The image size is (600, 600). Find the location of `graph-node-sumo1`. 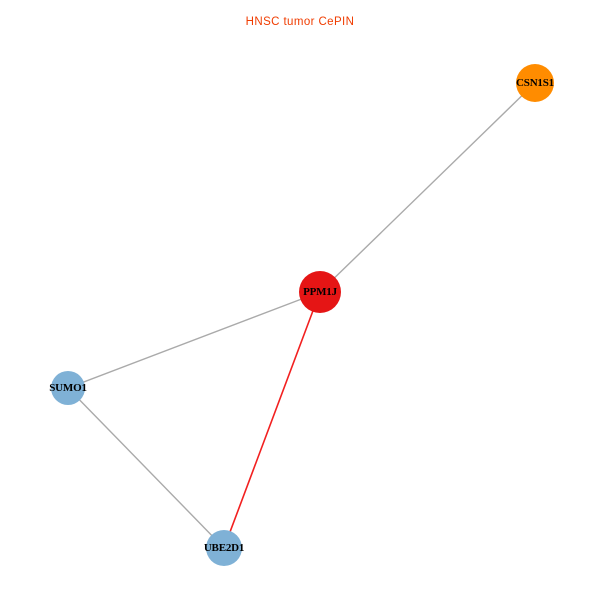

graph-node-sumo1 is located at coordinates (68, 388).